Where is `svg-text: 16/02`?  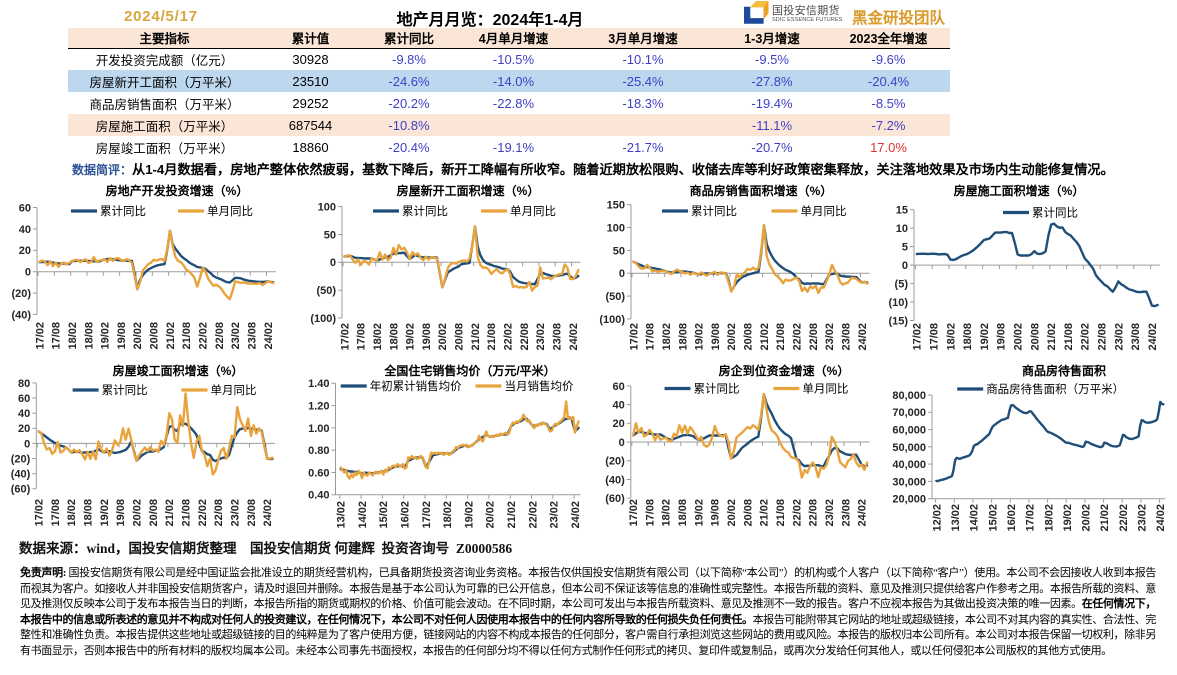
svg-text: 16/02 is located at coordinates (1012, 518).